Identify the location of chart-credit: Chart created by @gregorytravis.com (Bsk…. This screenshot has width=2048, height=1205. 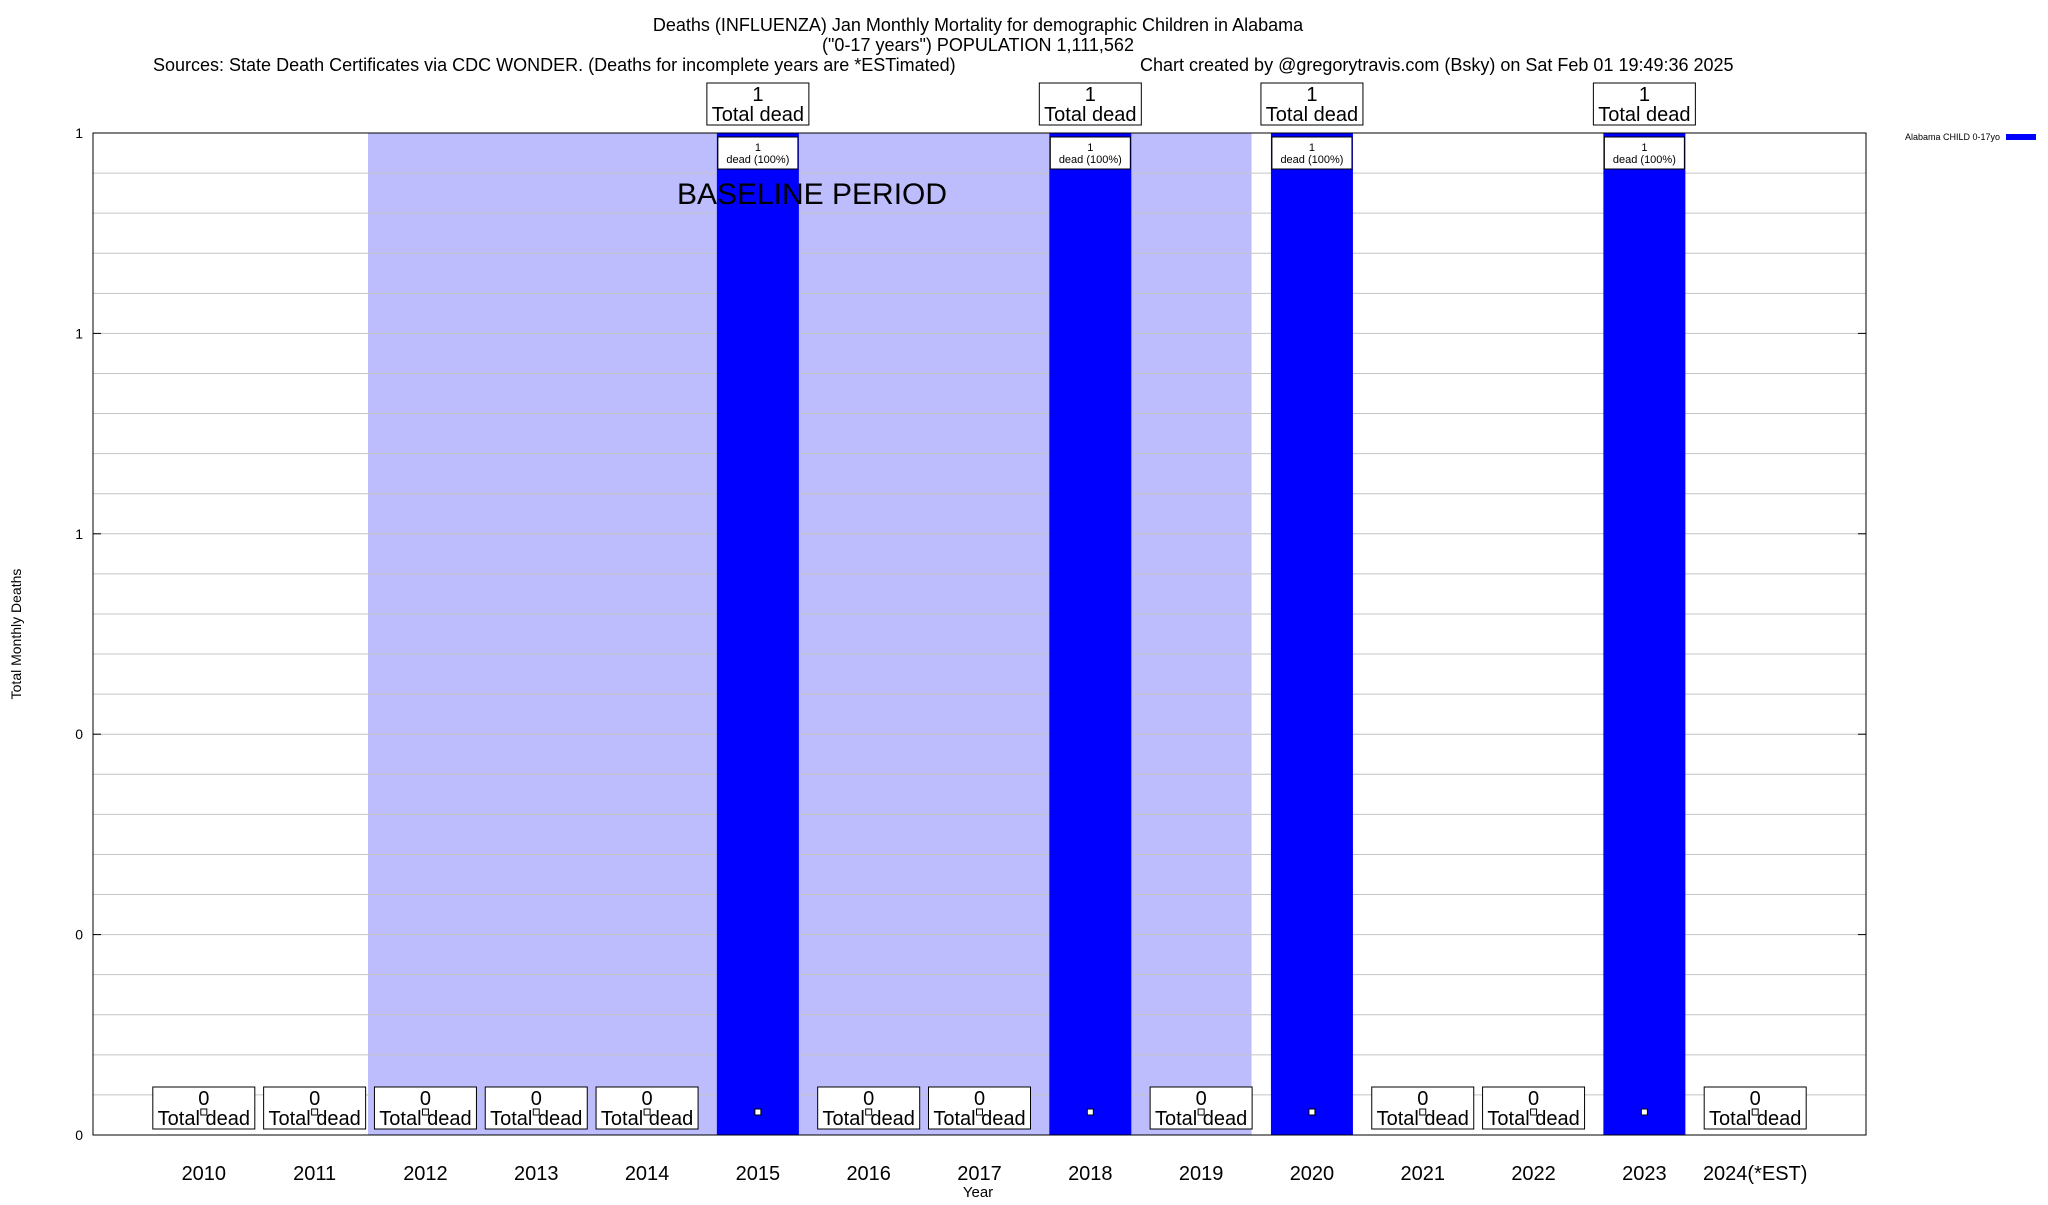
(1437, 65).